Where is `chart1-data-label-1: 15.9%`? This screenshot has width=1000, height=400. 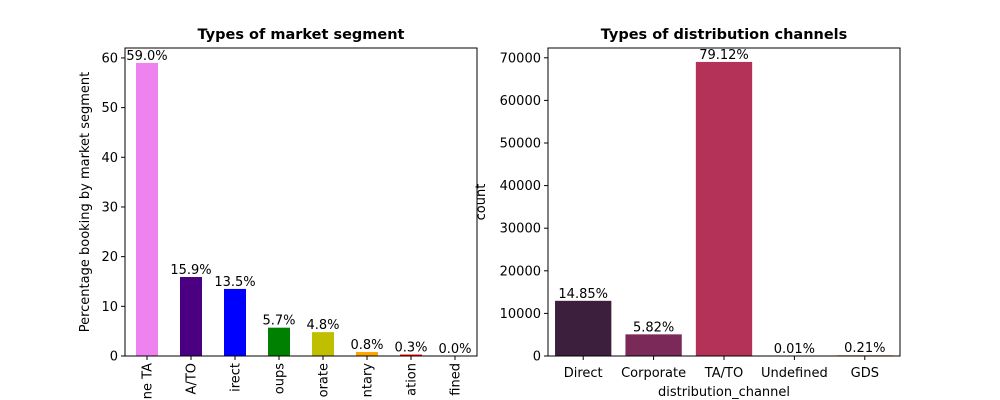
chart1-data-label-1: 15.9% is located at coordinates (190, 270).